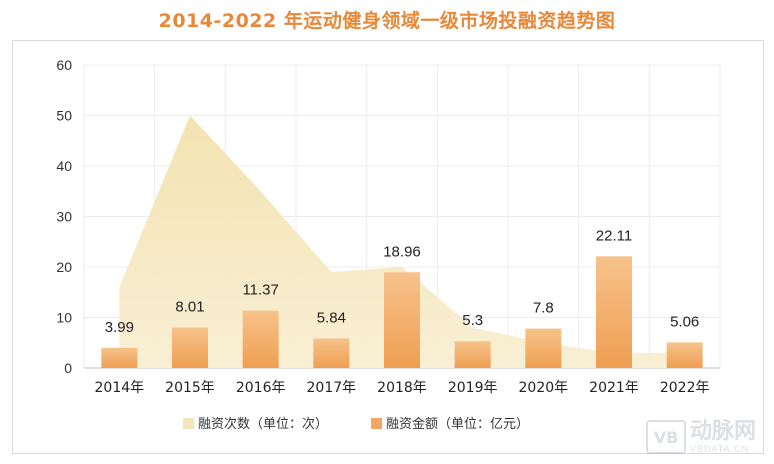  I want to click on data-label: 3.99, so click(119, 327).